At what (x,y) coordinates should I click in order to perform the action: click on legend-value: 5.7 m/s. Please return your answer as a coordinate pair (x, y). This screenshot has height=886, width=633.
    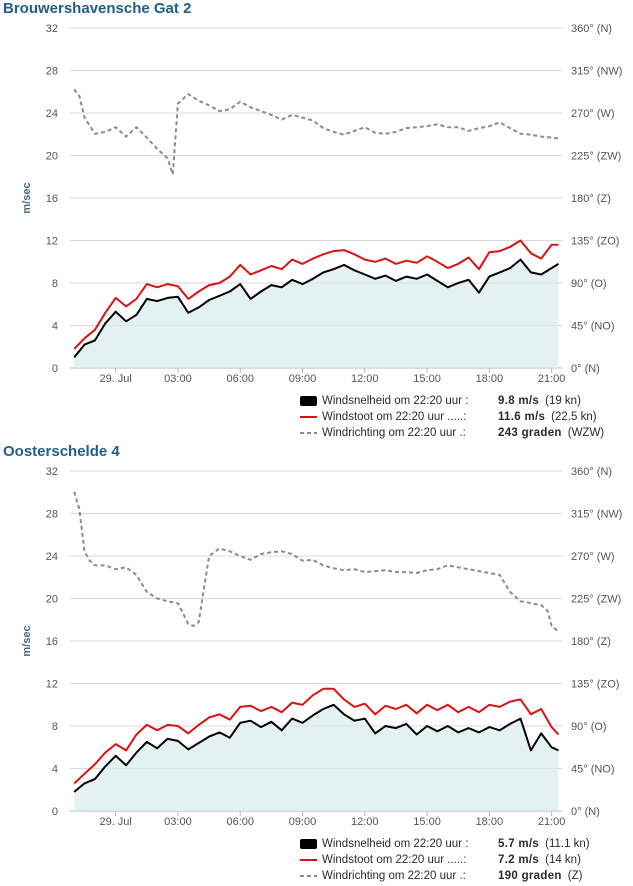
    Looking at the image, I should click on (519, 844).